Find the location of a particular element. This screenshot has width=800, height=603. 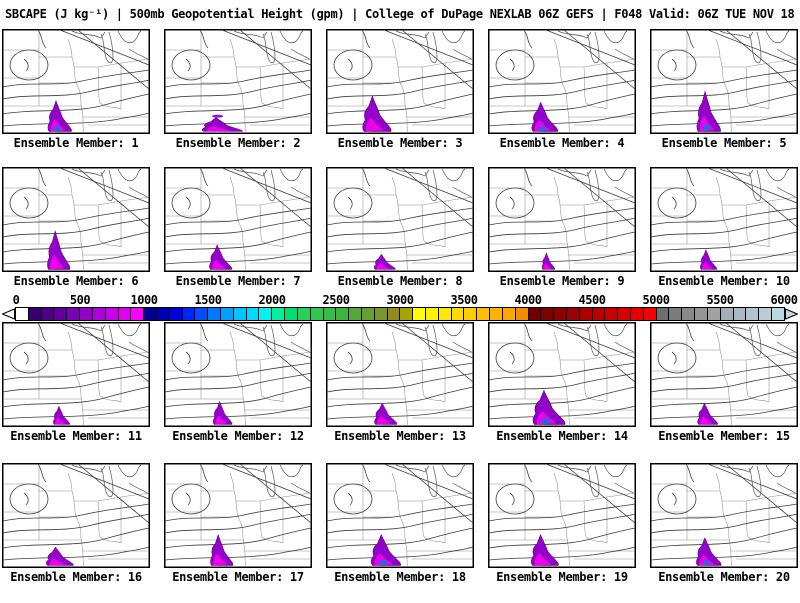

member-label: Ensemble Member: 10 is located at coordinates (724, 281).